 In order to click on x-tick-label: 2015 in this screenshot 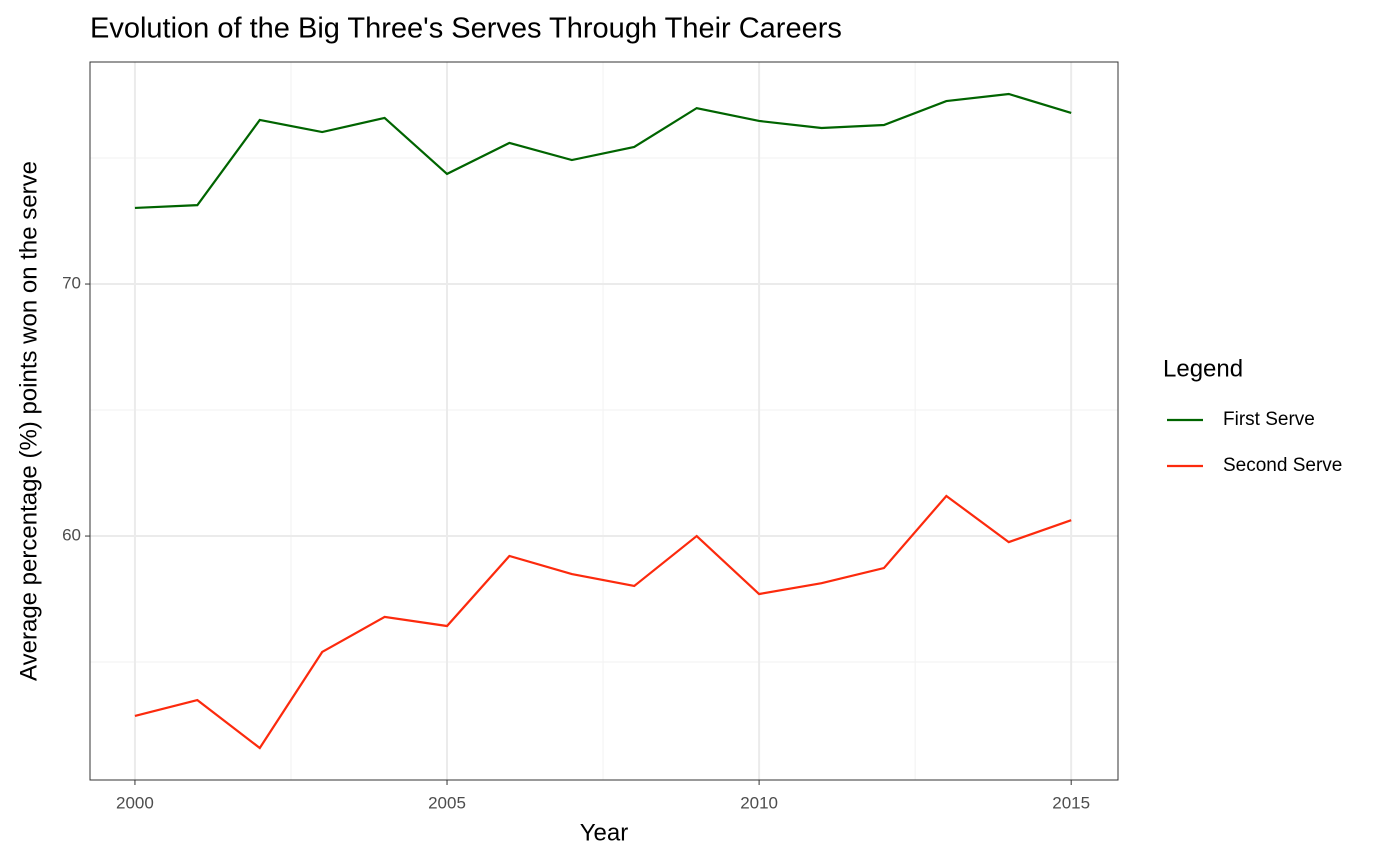, I will do `click(1071, 802)`.